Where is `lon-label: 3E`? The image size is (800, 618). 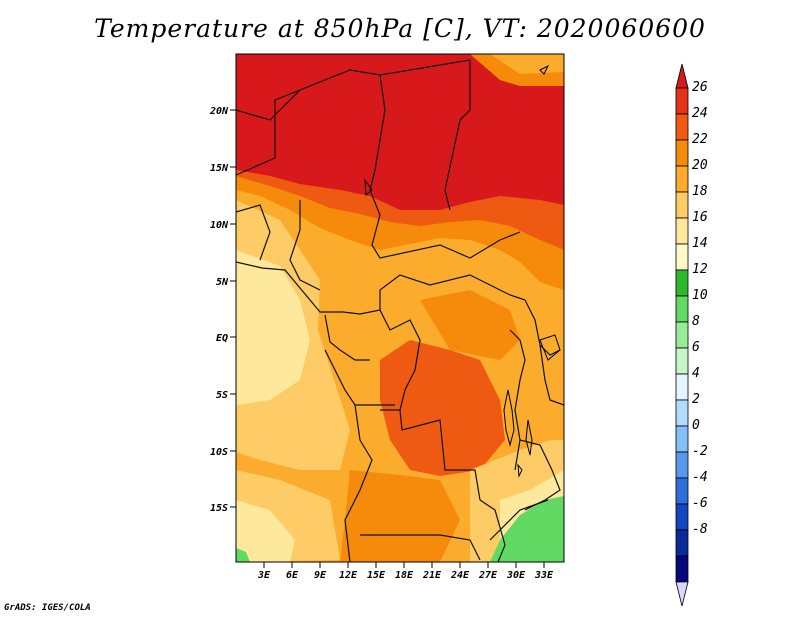 lon-label: 3E is located at coordinates (264, 575).